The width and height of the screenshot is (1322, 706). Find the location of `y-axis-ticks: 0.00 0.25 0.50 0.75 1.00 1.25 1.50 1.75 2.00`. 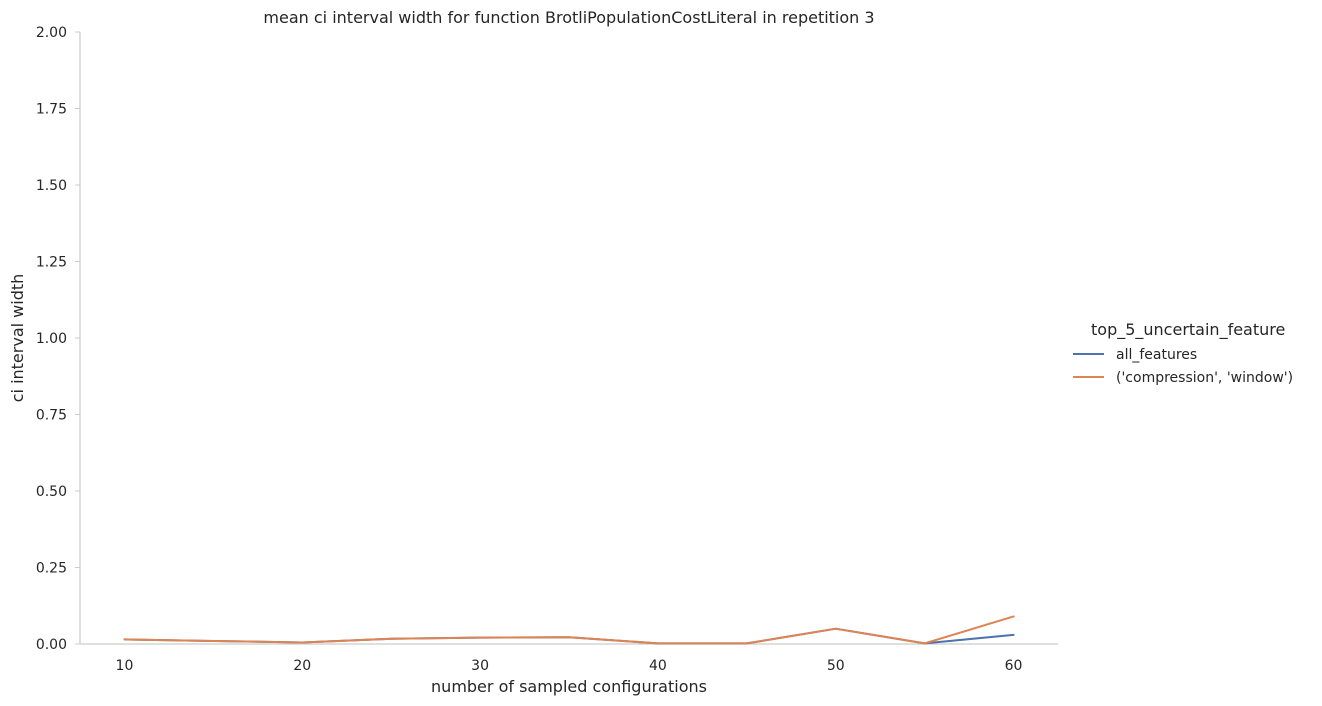

y-axis-ticks: 0.00 0.25 0.50 0.75 1.00 1.25 1.50 1.75 2.00 is located at coordinates (58, 339).